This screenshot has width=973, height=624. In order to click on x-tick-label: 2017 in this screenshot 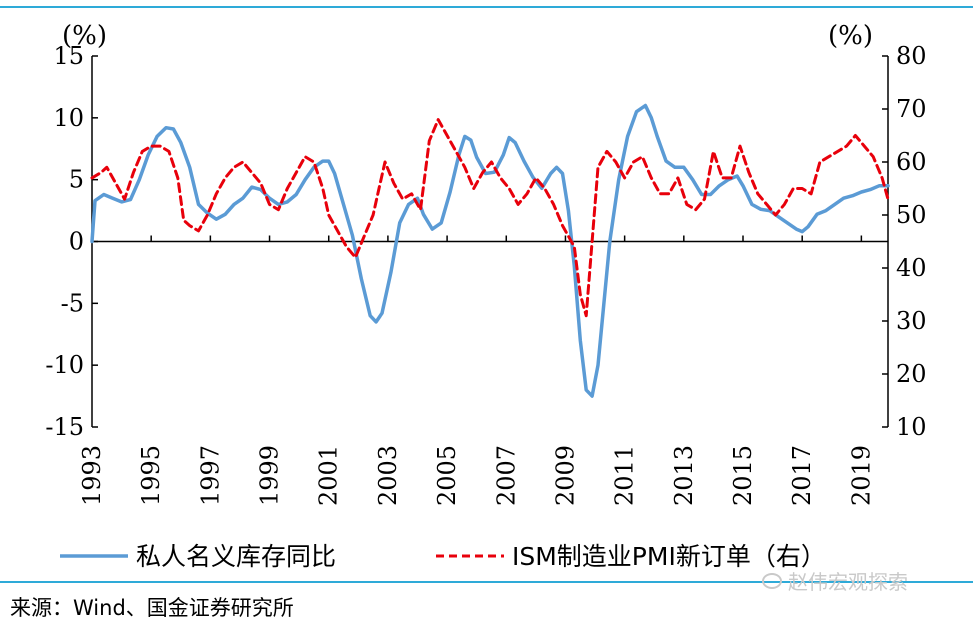, I will do `click(802, 475)`.